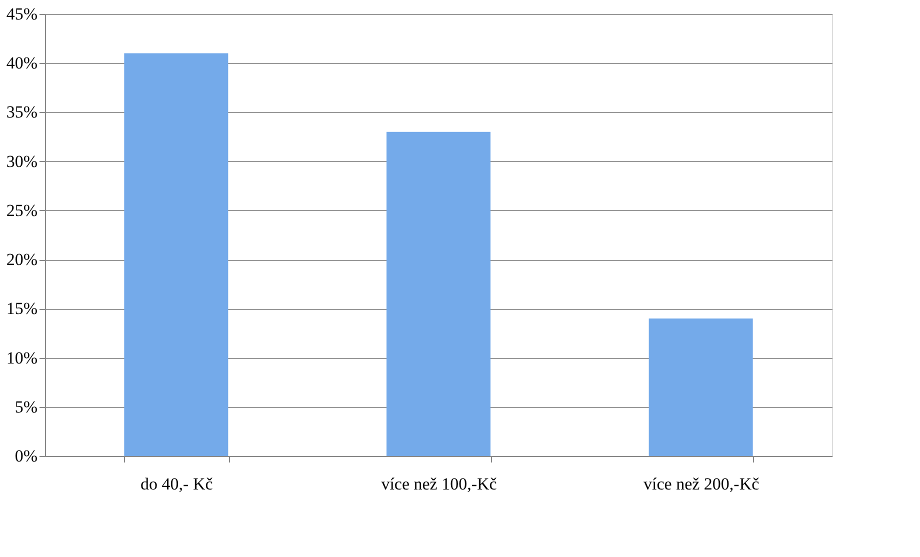 Image resolution: width=920 pixels, height=557 pixels. What do you see at coordinates (26, 456) in the screenshot?
I see `y-tick-label: 0%` at bounding box center [26, 456].